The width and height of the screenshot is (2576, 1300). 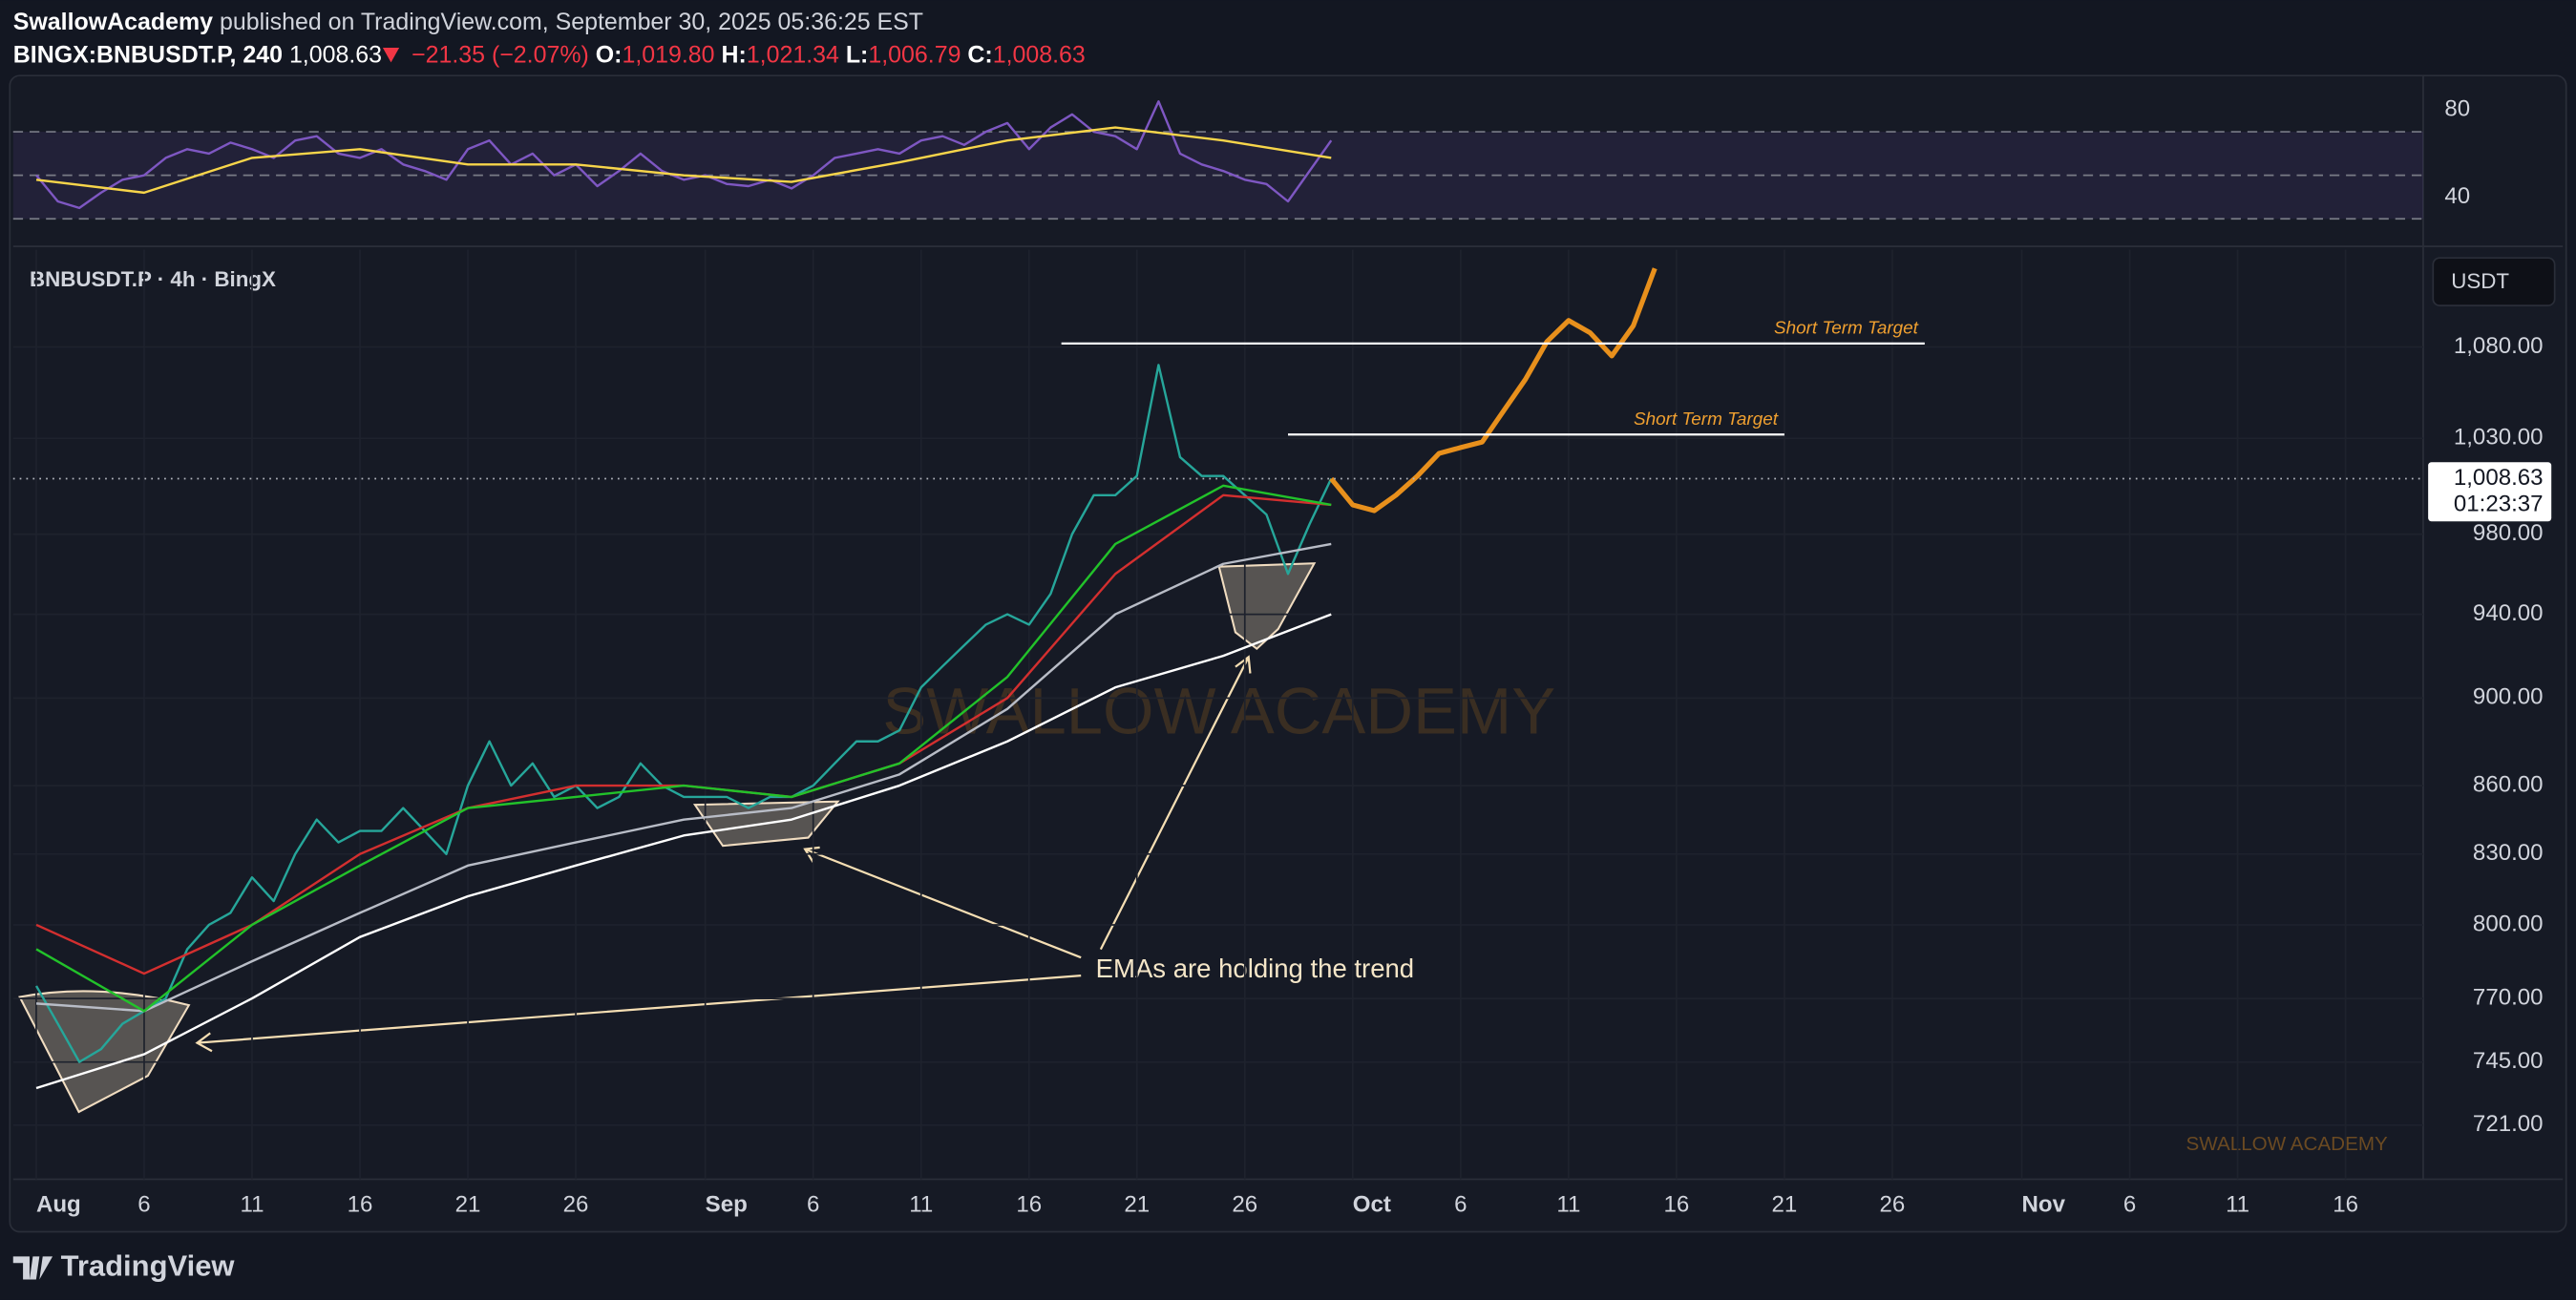 What do you see at coordinates (733, 54) in the screenshot?
I see `high-label: H:` at bounding box center [733, 54].